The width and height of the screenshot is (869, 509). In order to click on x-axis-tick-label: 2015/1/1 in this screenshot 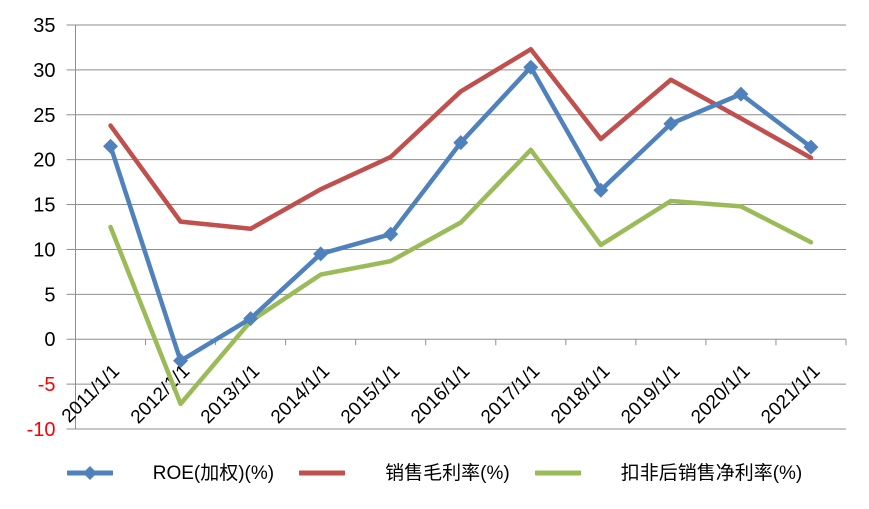, I will do `click(370, 394)`.